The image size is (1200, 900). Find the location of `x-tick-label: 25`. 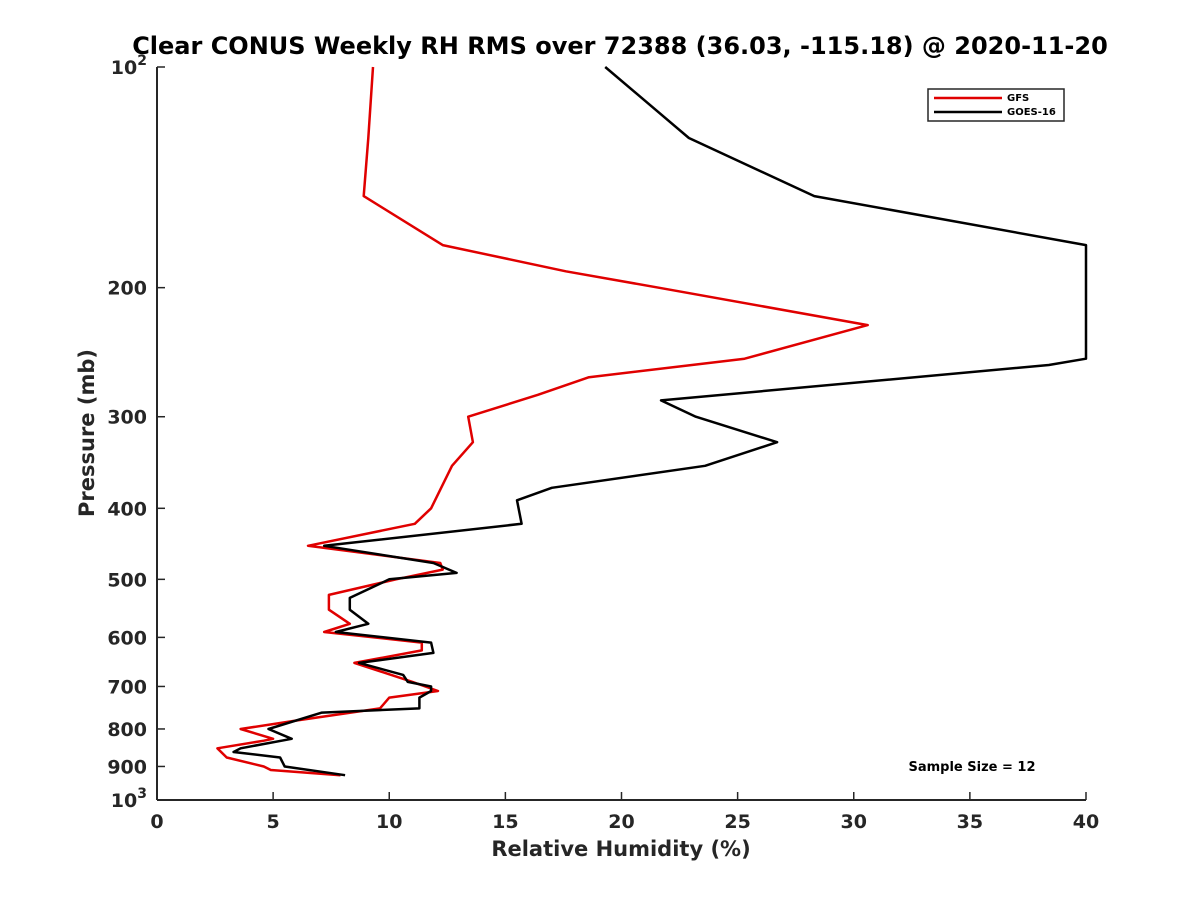

x-tick-label: 25 is located at coordinates (737, 822).